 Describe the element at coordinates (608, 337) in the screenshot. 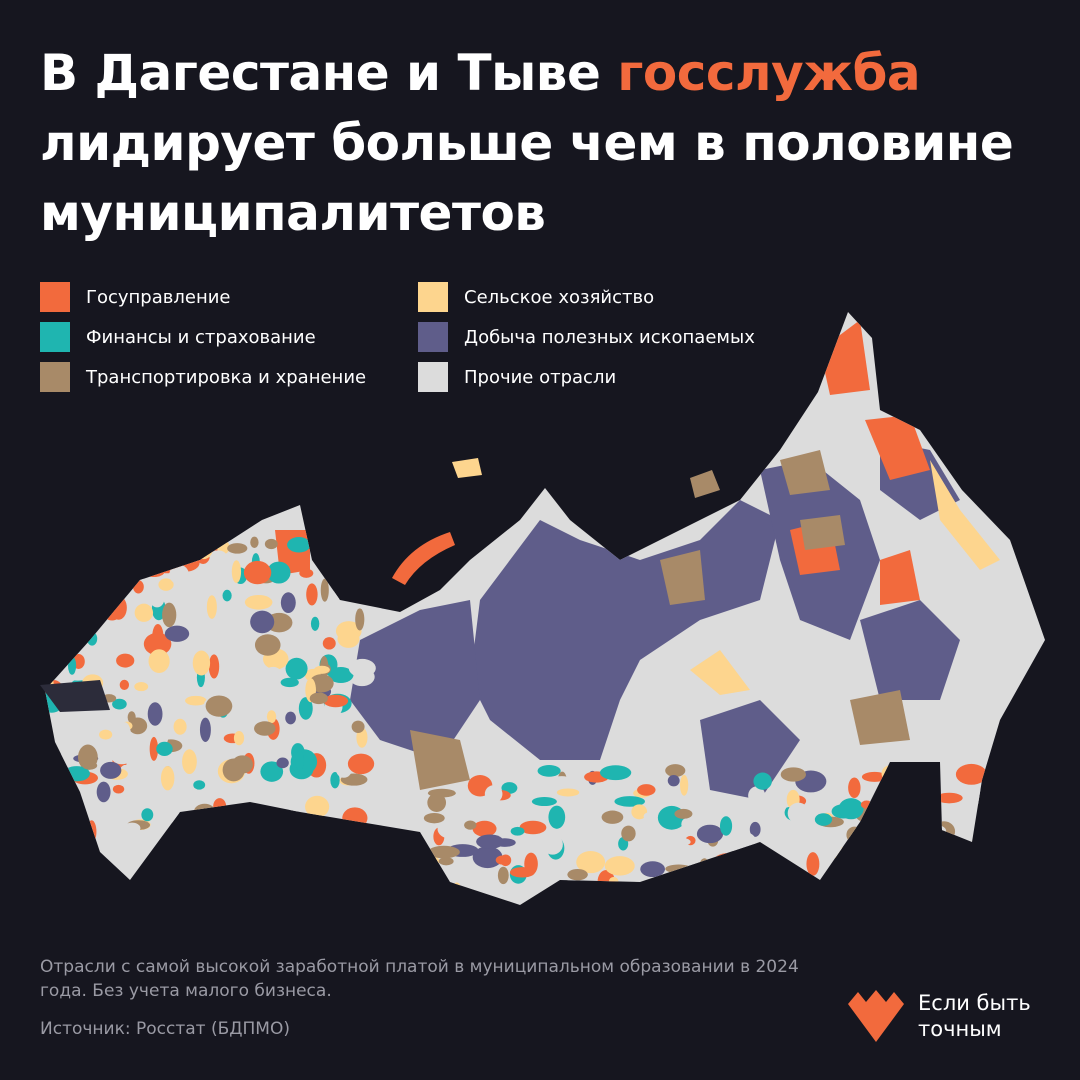

I see `legend-item-mining: Добыча полезных ископаемых` at that location.